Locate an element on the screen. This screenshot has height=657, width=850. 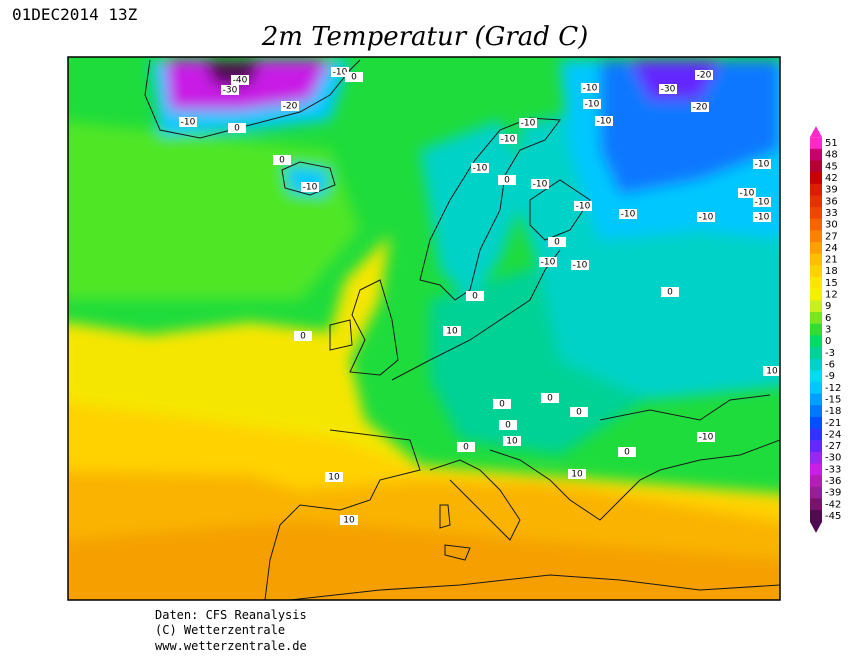
colorbar-label: 48 is located at coordinates (831, 155).